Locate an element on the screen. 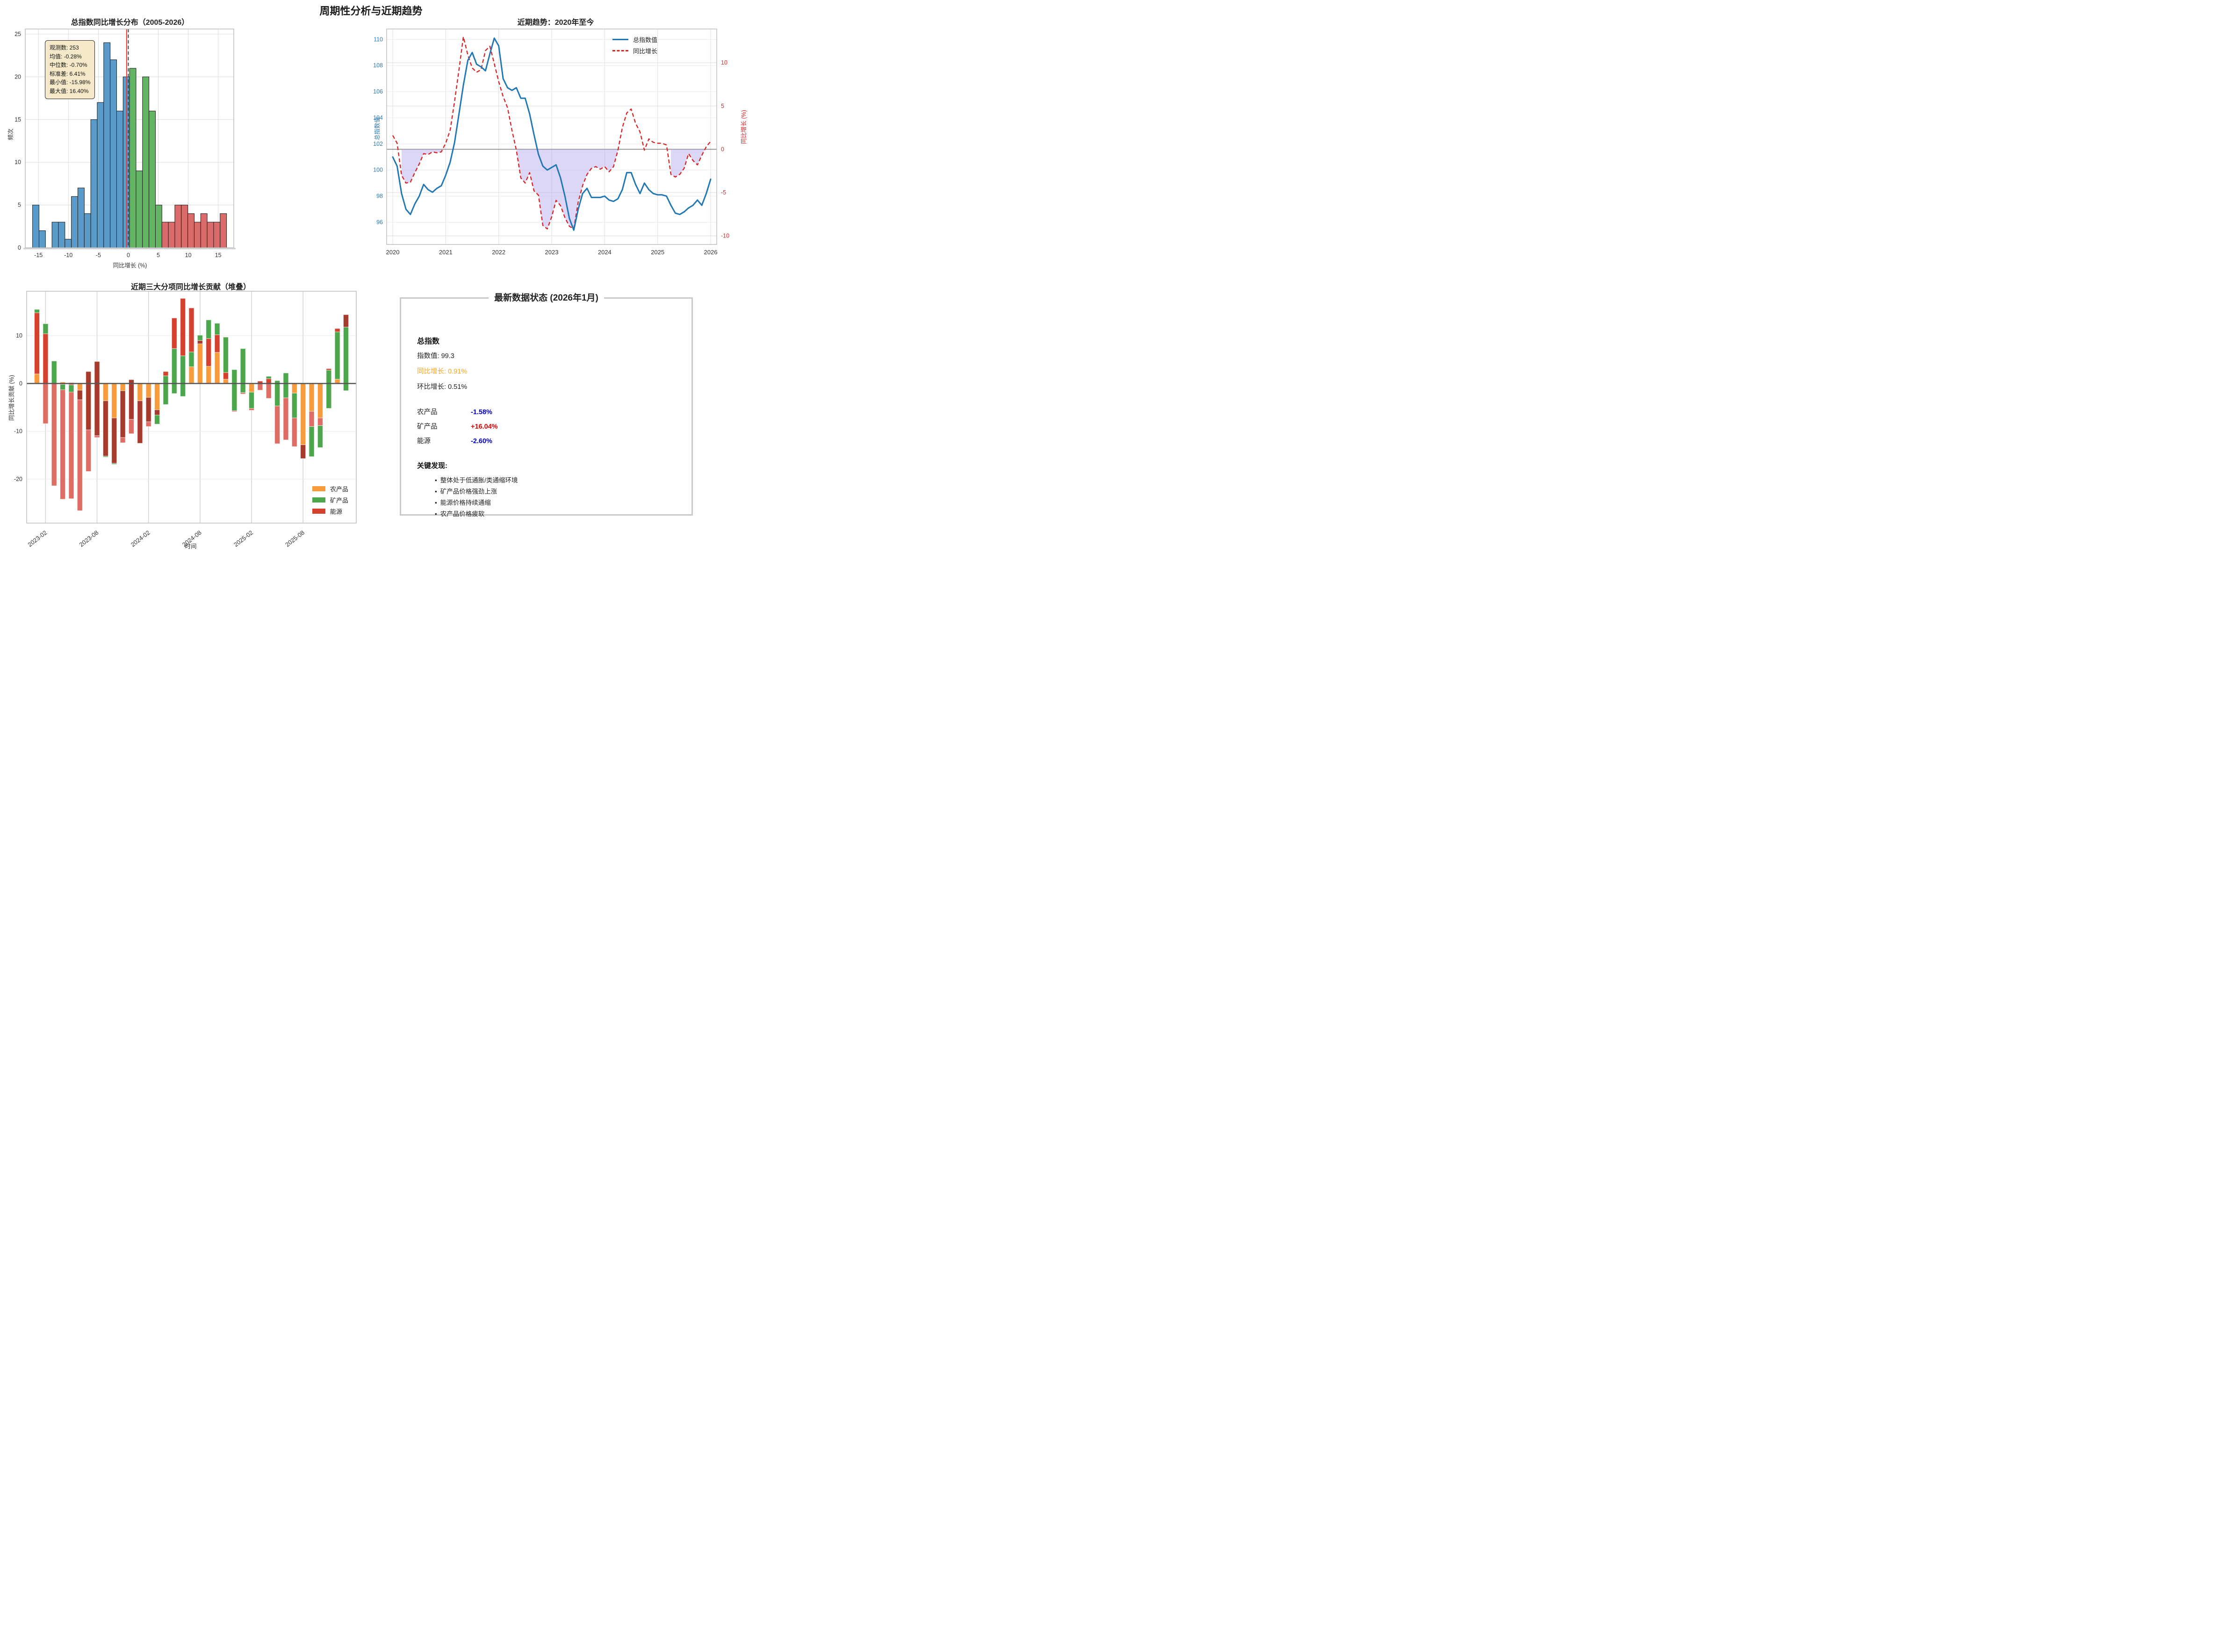 The image size is (2225, 1652). trend-legend-index: 总指数值 is located at coordinates (634, 40).